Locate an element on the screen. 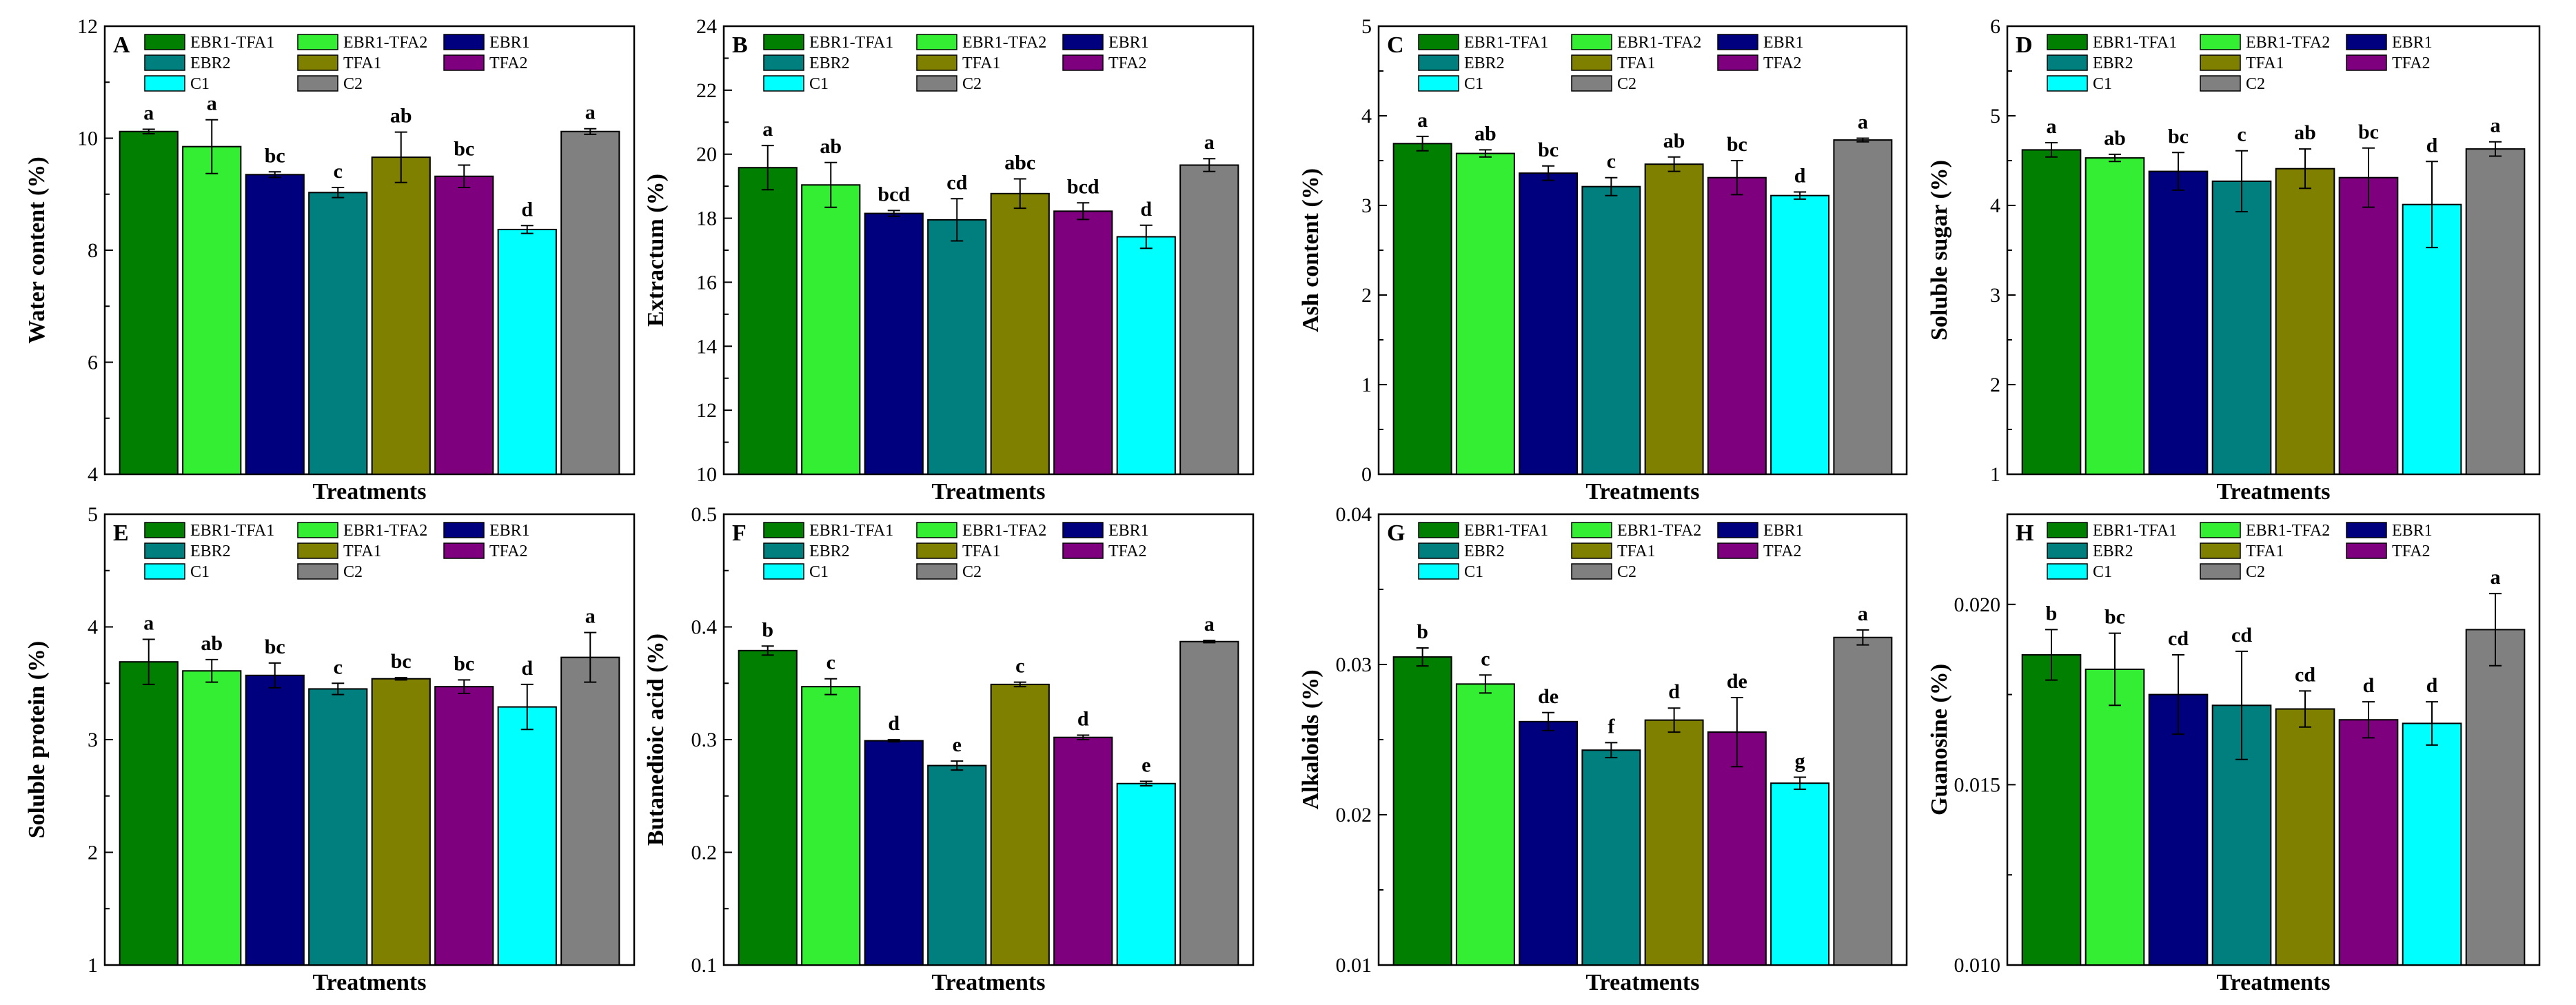  y-tick-label: 22 is located at coordinates (706, 90).